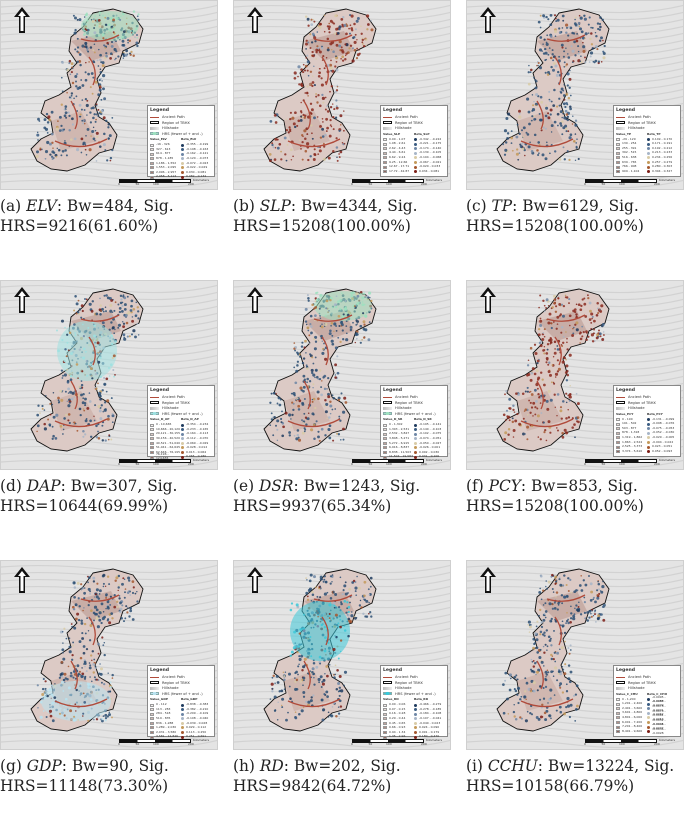 The width and height of the screenshot is (685, 834). Describe the element at coordinates (271, 766) in the screenshot. I see `caption-variable: RD` at that location.